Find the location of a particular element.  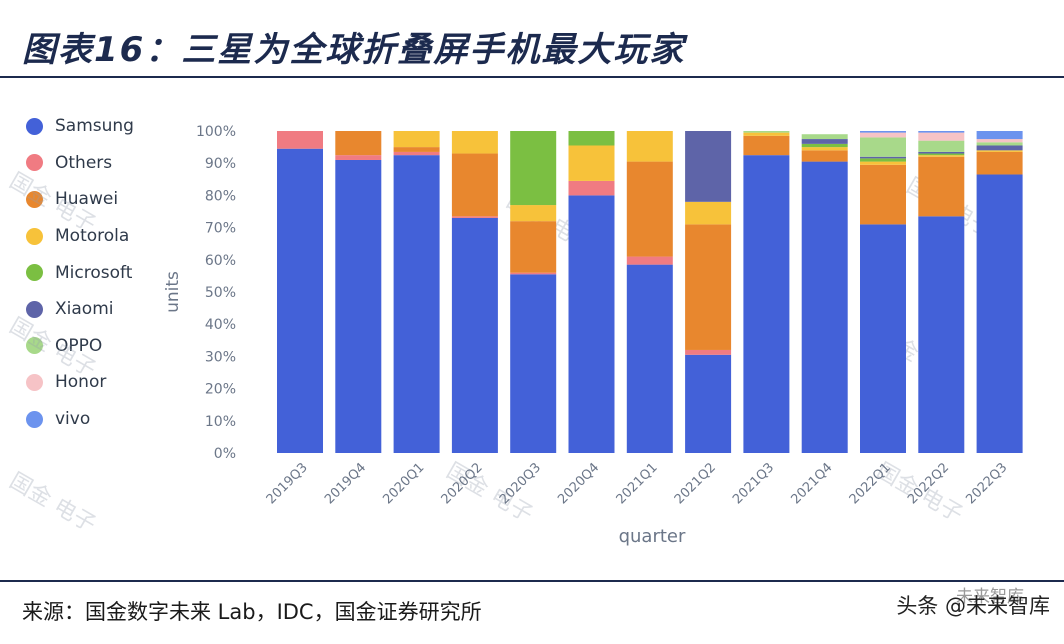

x-tick-label: 2019Q4 is located at coordinates (345, 483).